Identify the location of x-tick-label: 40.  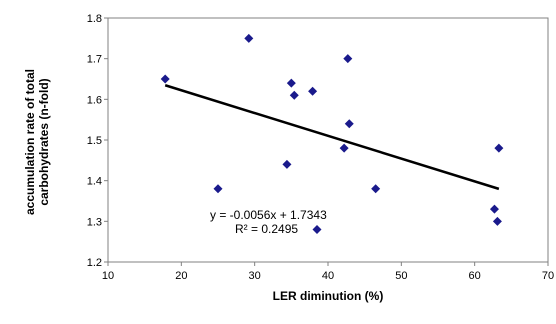
(328, 276).